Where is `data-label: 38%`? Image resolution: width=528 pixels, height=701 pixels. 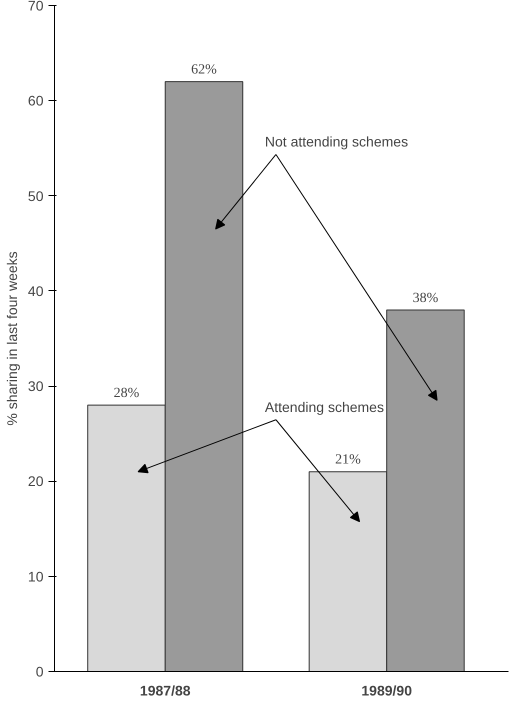
data-label: 38% is located at coordinates (425, 298).